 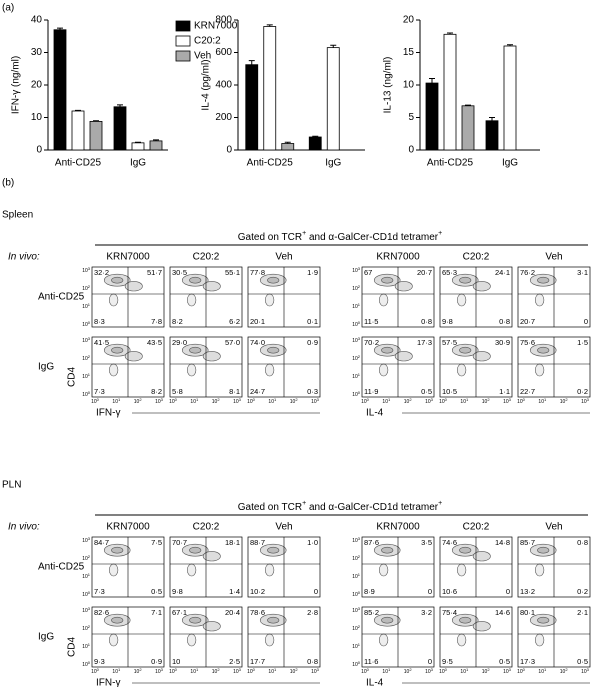 I want to click on quadrant-value: 0·3, so click(x=312, y=391).